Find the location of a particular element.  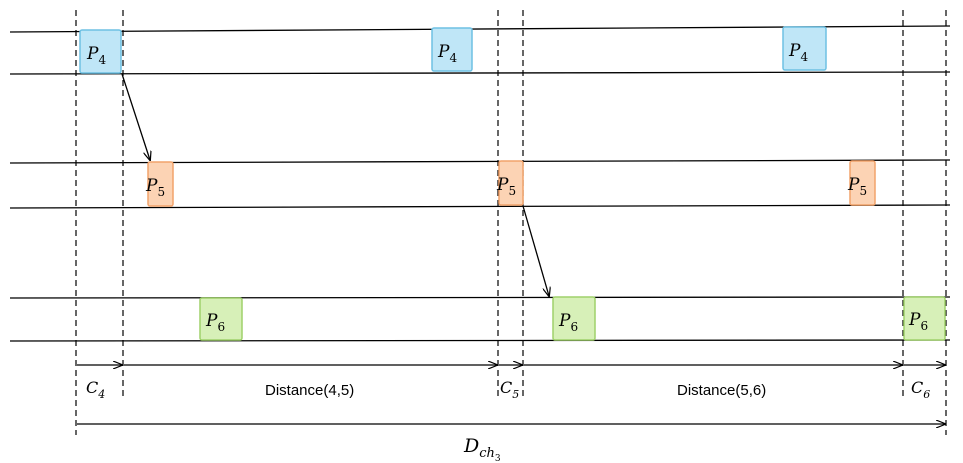

lane-p6-top-line is located at coordinates (480, 297).